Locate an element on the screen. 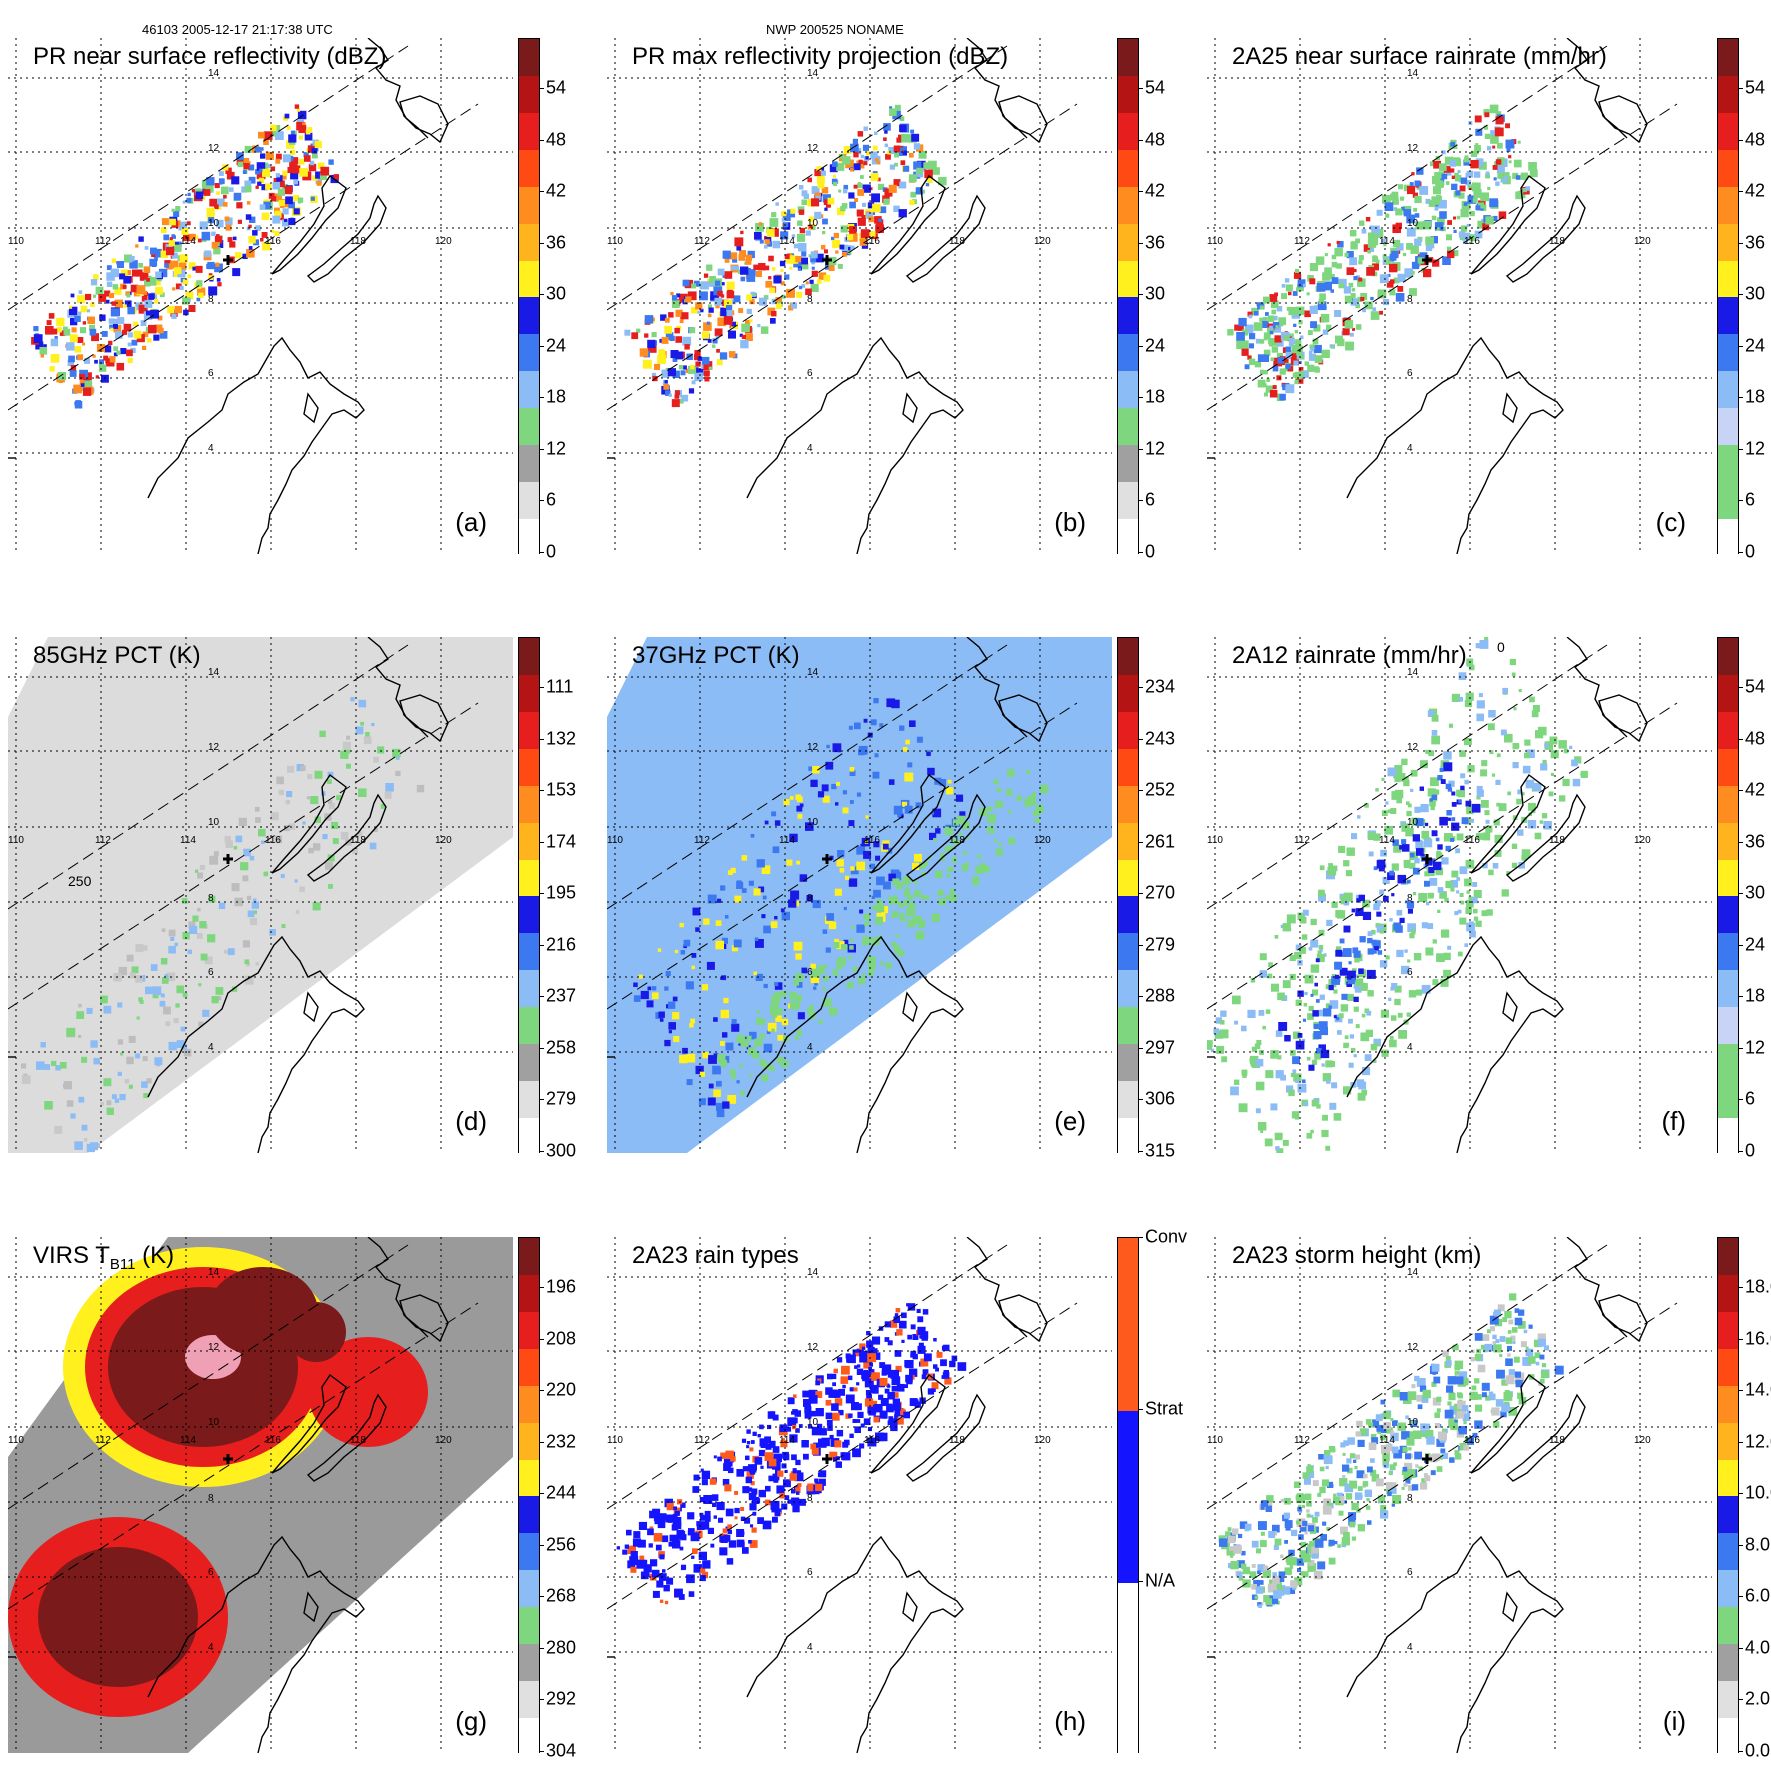 This screenshot has width=1771, height=1771. contour-label: 250 is located at coordinates (80, 881).